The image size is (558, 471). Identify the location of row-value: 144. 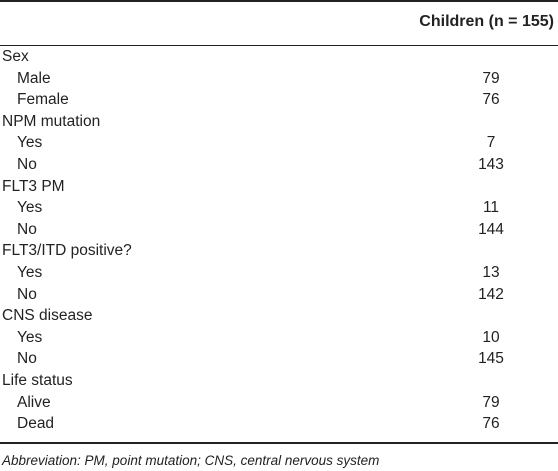
(491, 229).